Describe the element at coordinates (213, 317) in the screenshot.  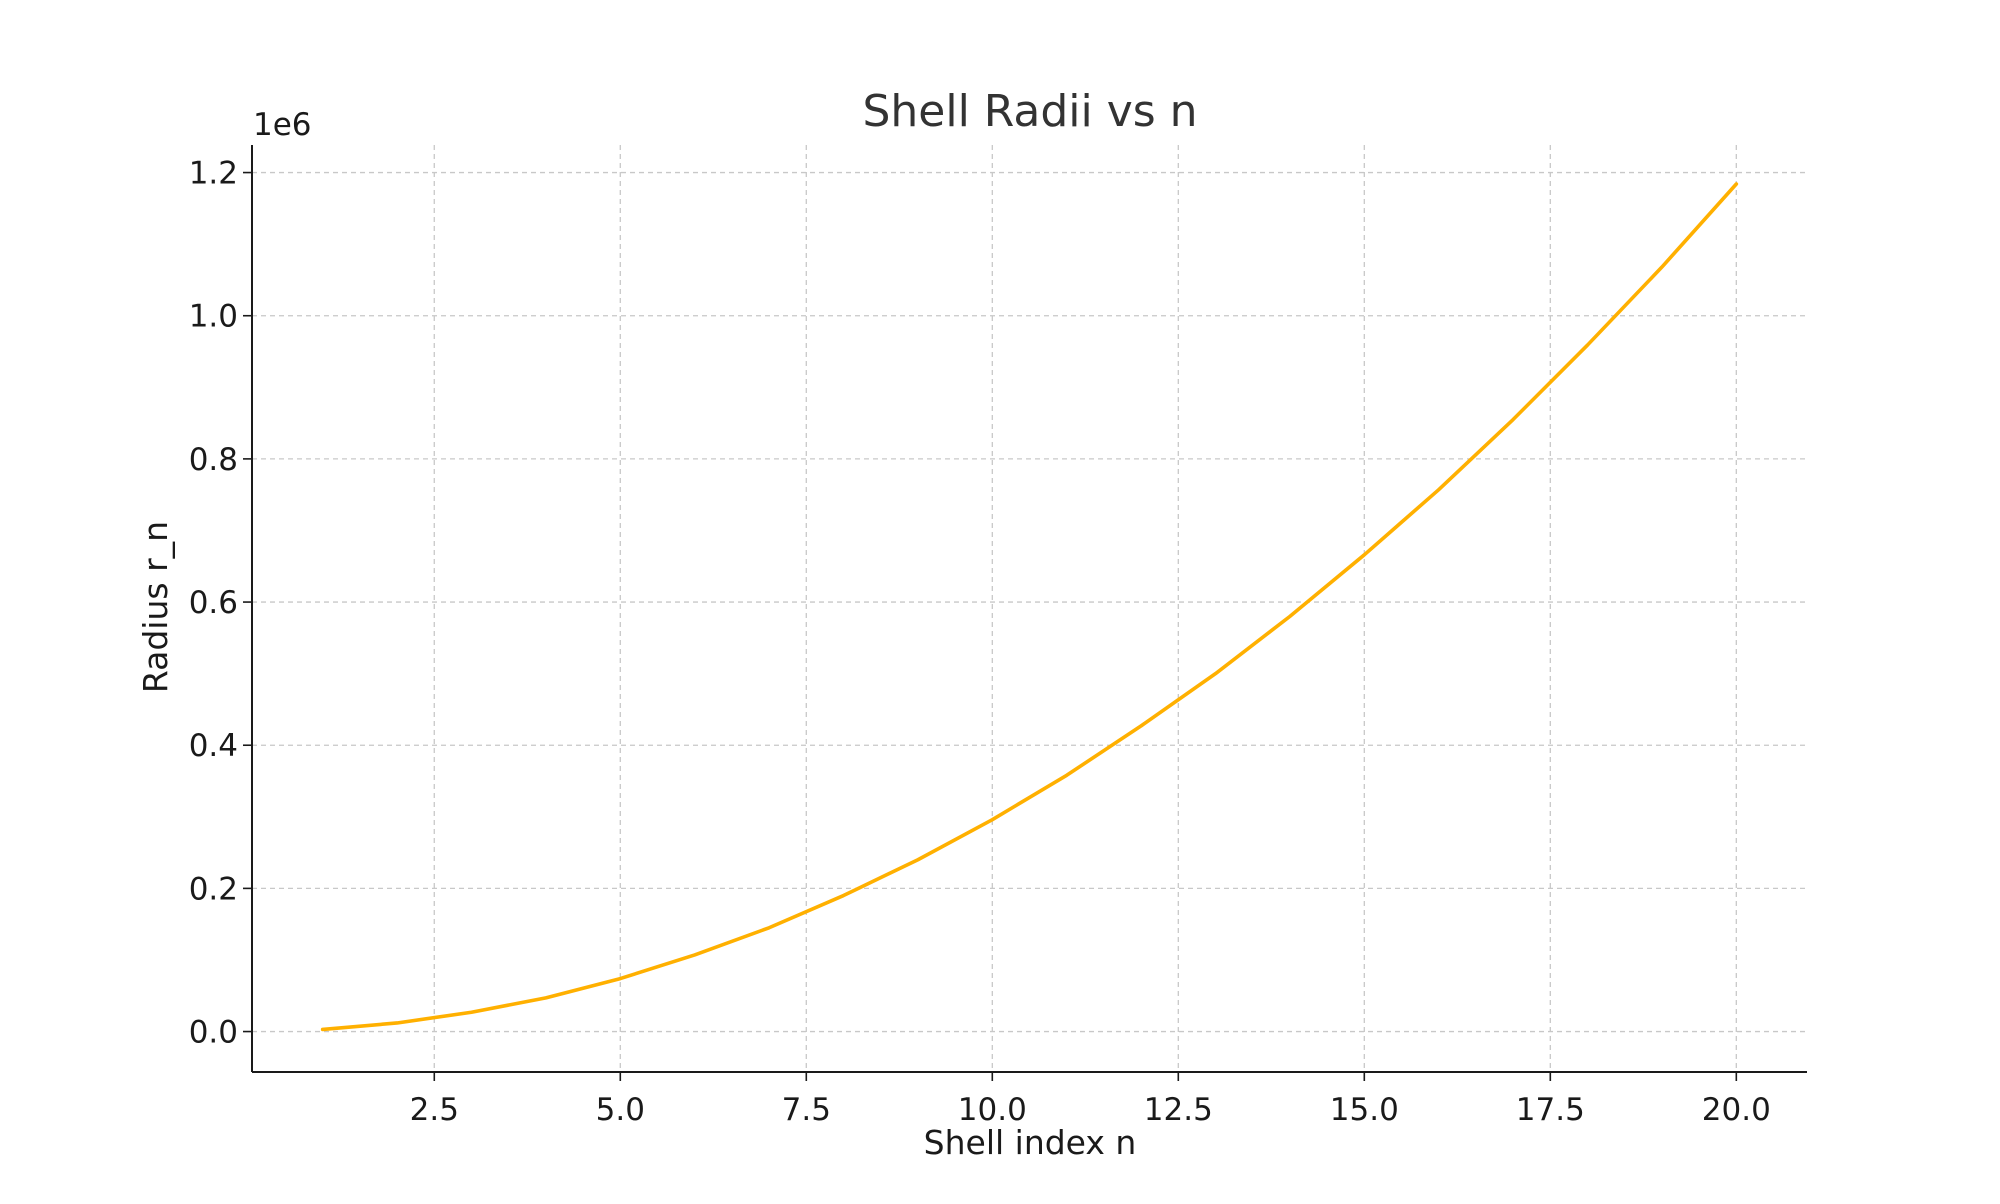
I see `y-tick-label: 1.0` at that location.